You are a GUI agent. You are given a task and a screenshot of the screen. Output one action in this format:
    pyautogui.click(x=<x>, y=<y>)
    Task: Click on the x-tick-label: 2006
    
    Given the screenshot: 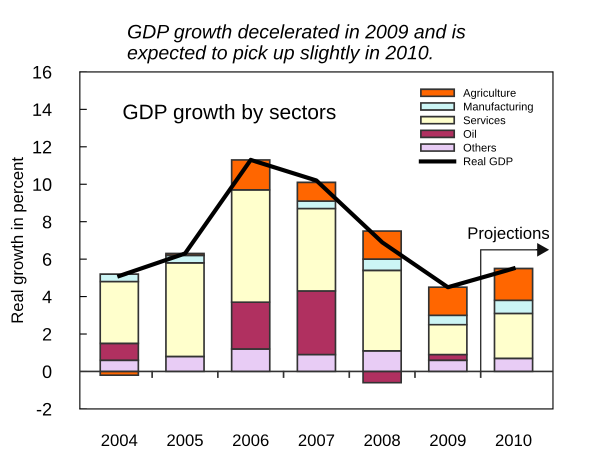 What is the action you would take?
    pyautogui.click(x=251, y=440)
    